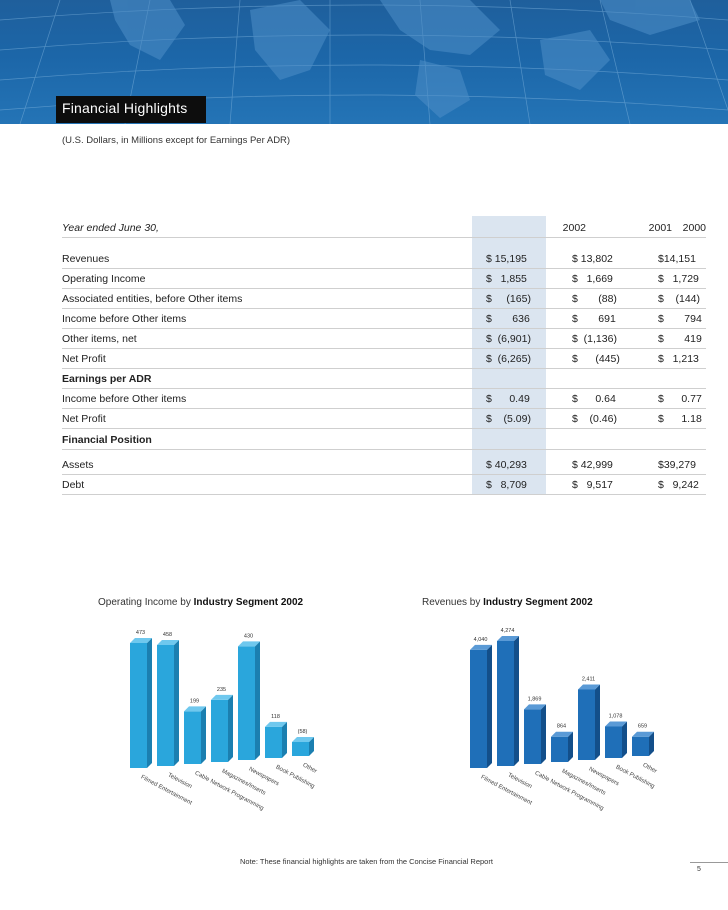 This screenshot has width=728, height=910. Describe the element at coordinates (594, 419) in the screenshot. I see `value-2001: $ (0.46)` at that location.